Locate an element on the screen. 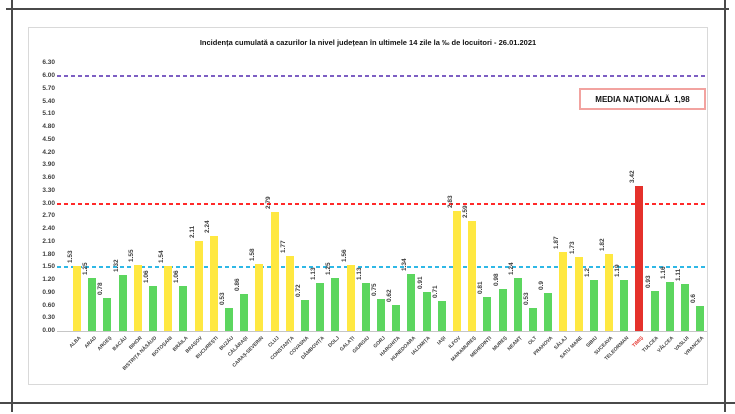  bar-value-label: 1.53 is located at coordinates (70, 256).